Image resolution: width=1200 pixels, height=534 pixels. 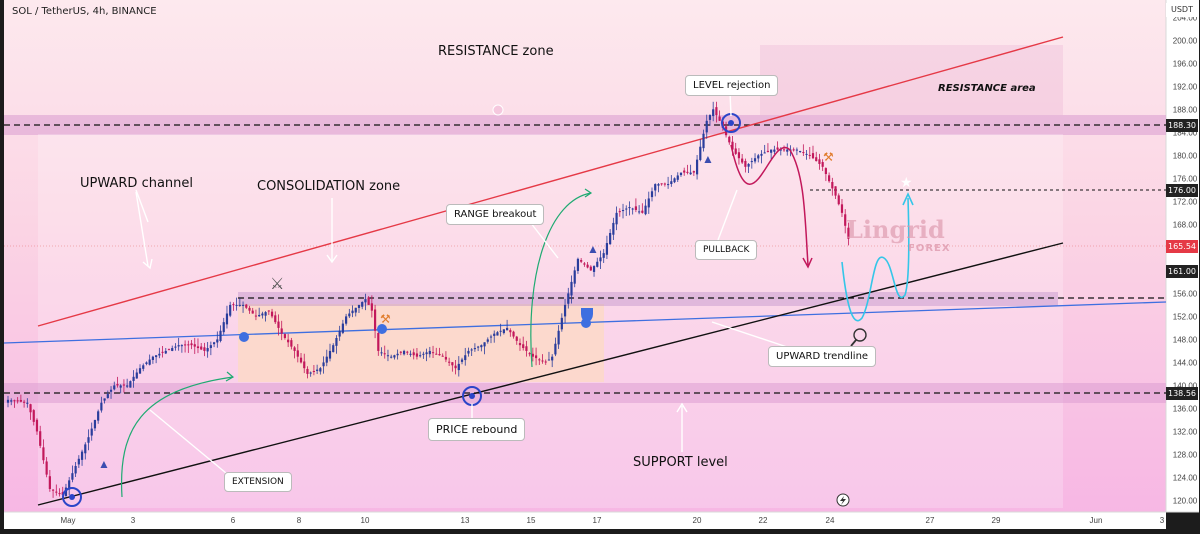 What do you see at coordinates (585, 520) in the screenshot?
I see `time-axis` at bounding box center [585, 520].